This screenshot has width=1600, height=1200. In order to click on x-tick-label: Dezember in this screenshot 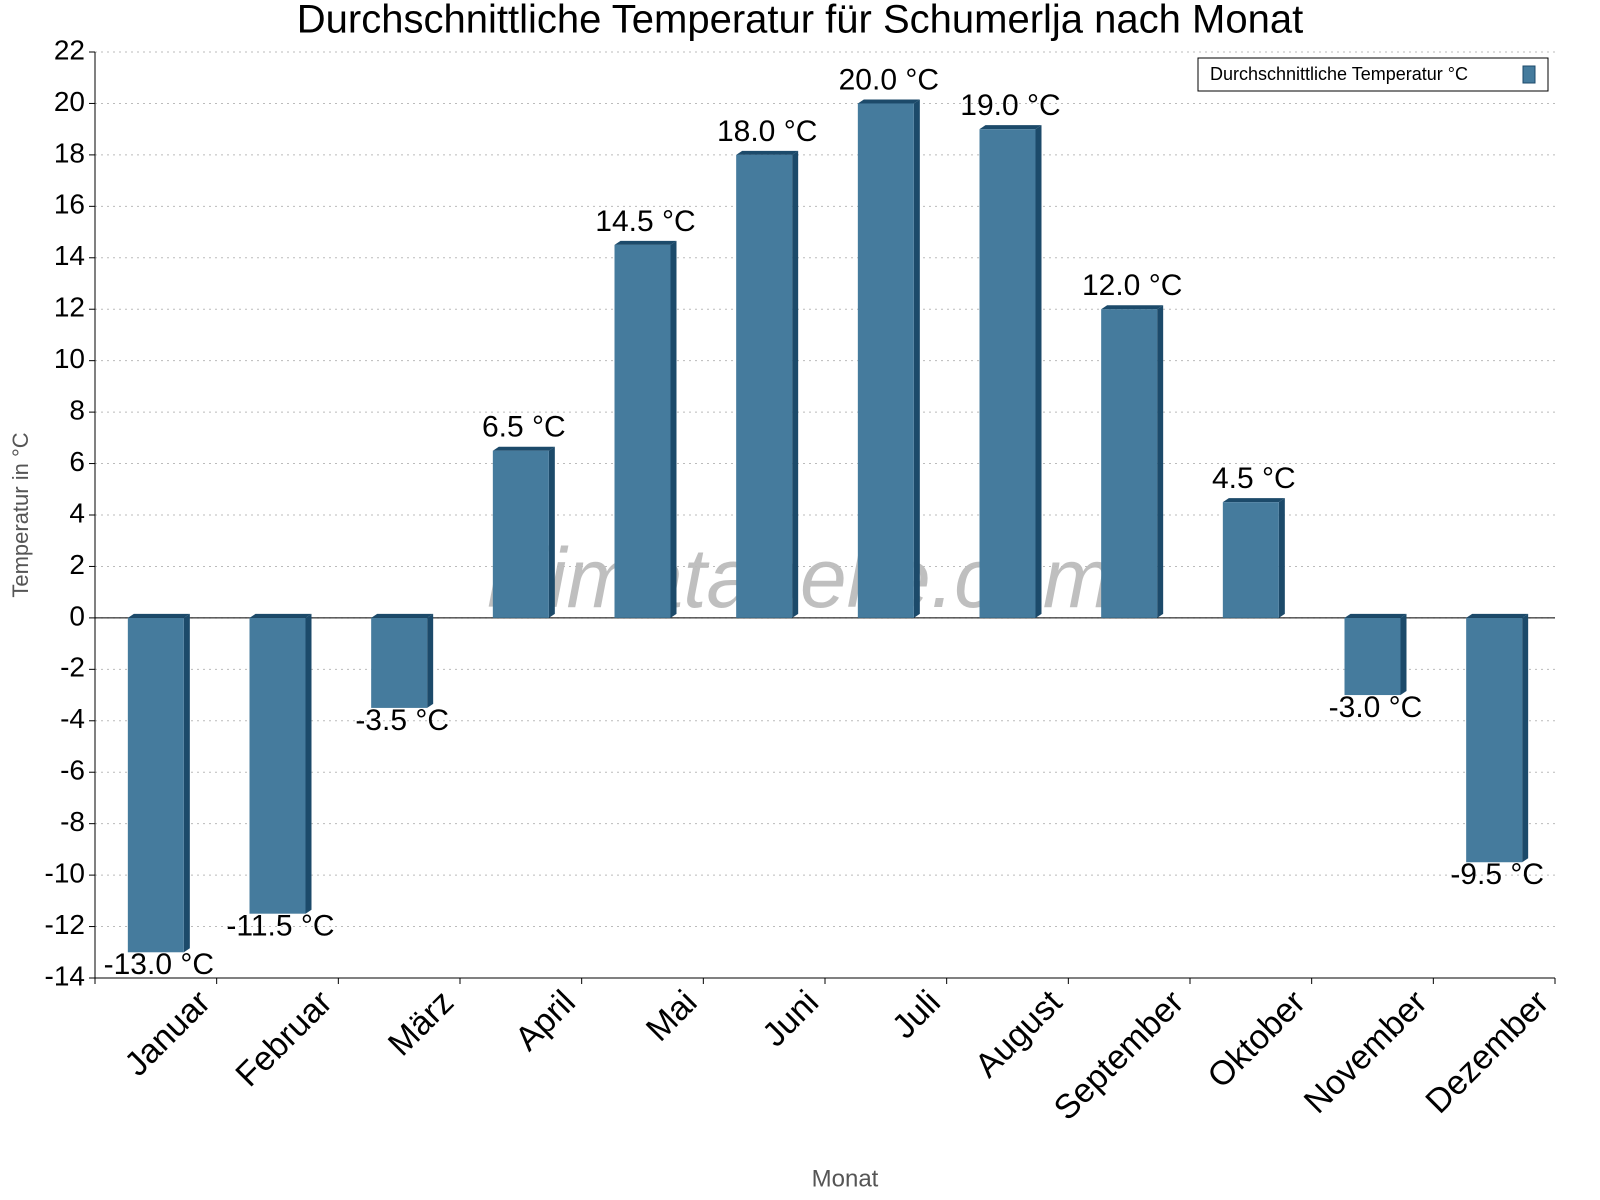, I will do `click(1487, 1052)`.